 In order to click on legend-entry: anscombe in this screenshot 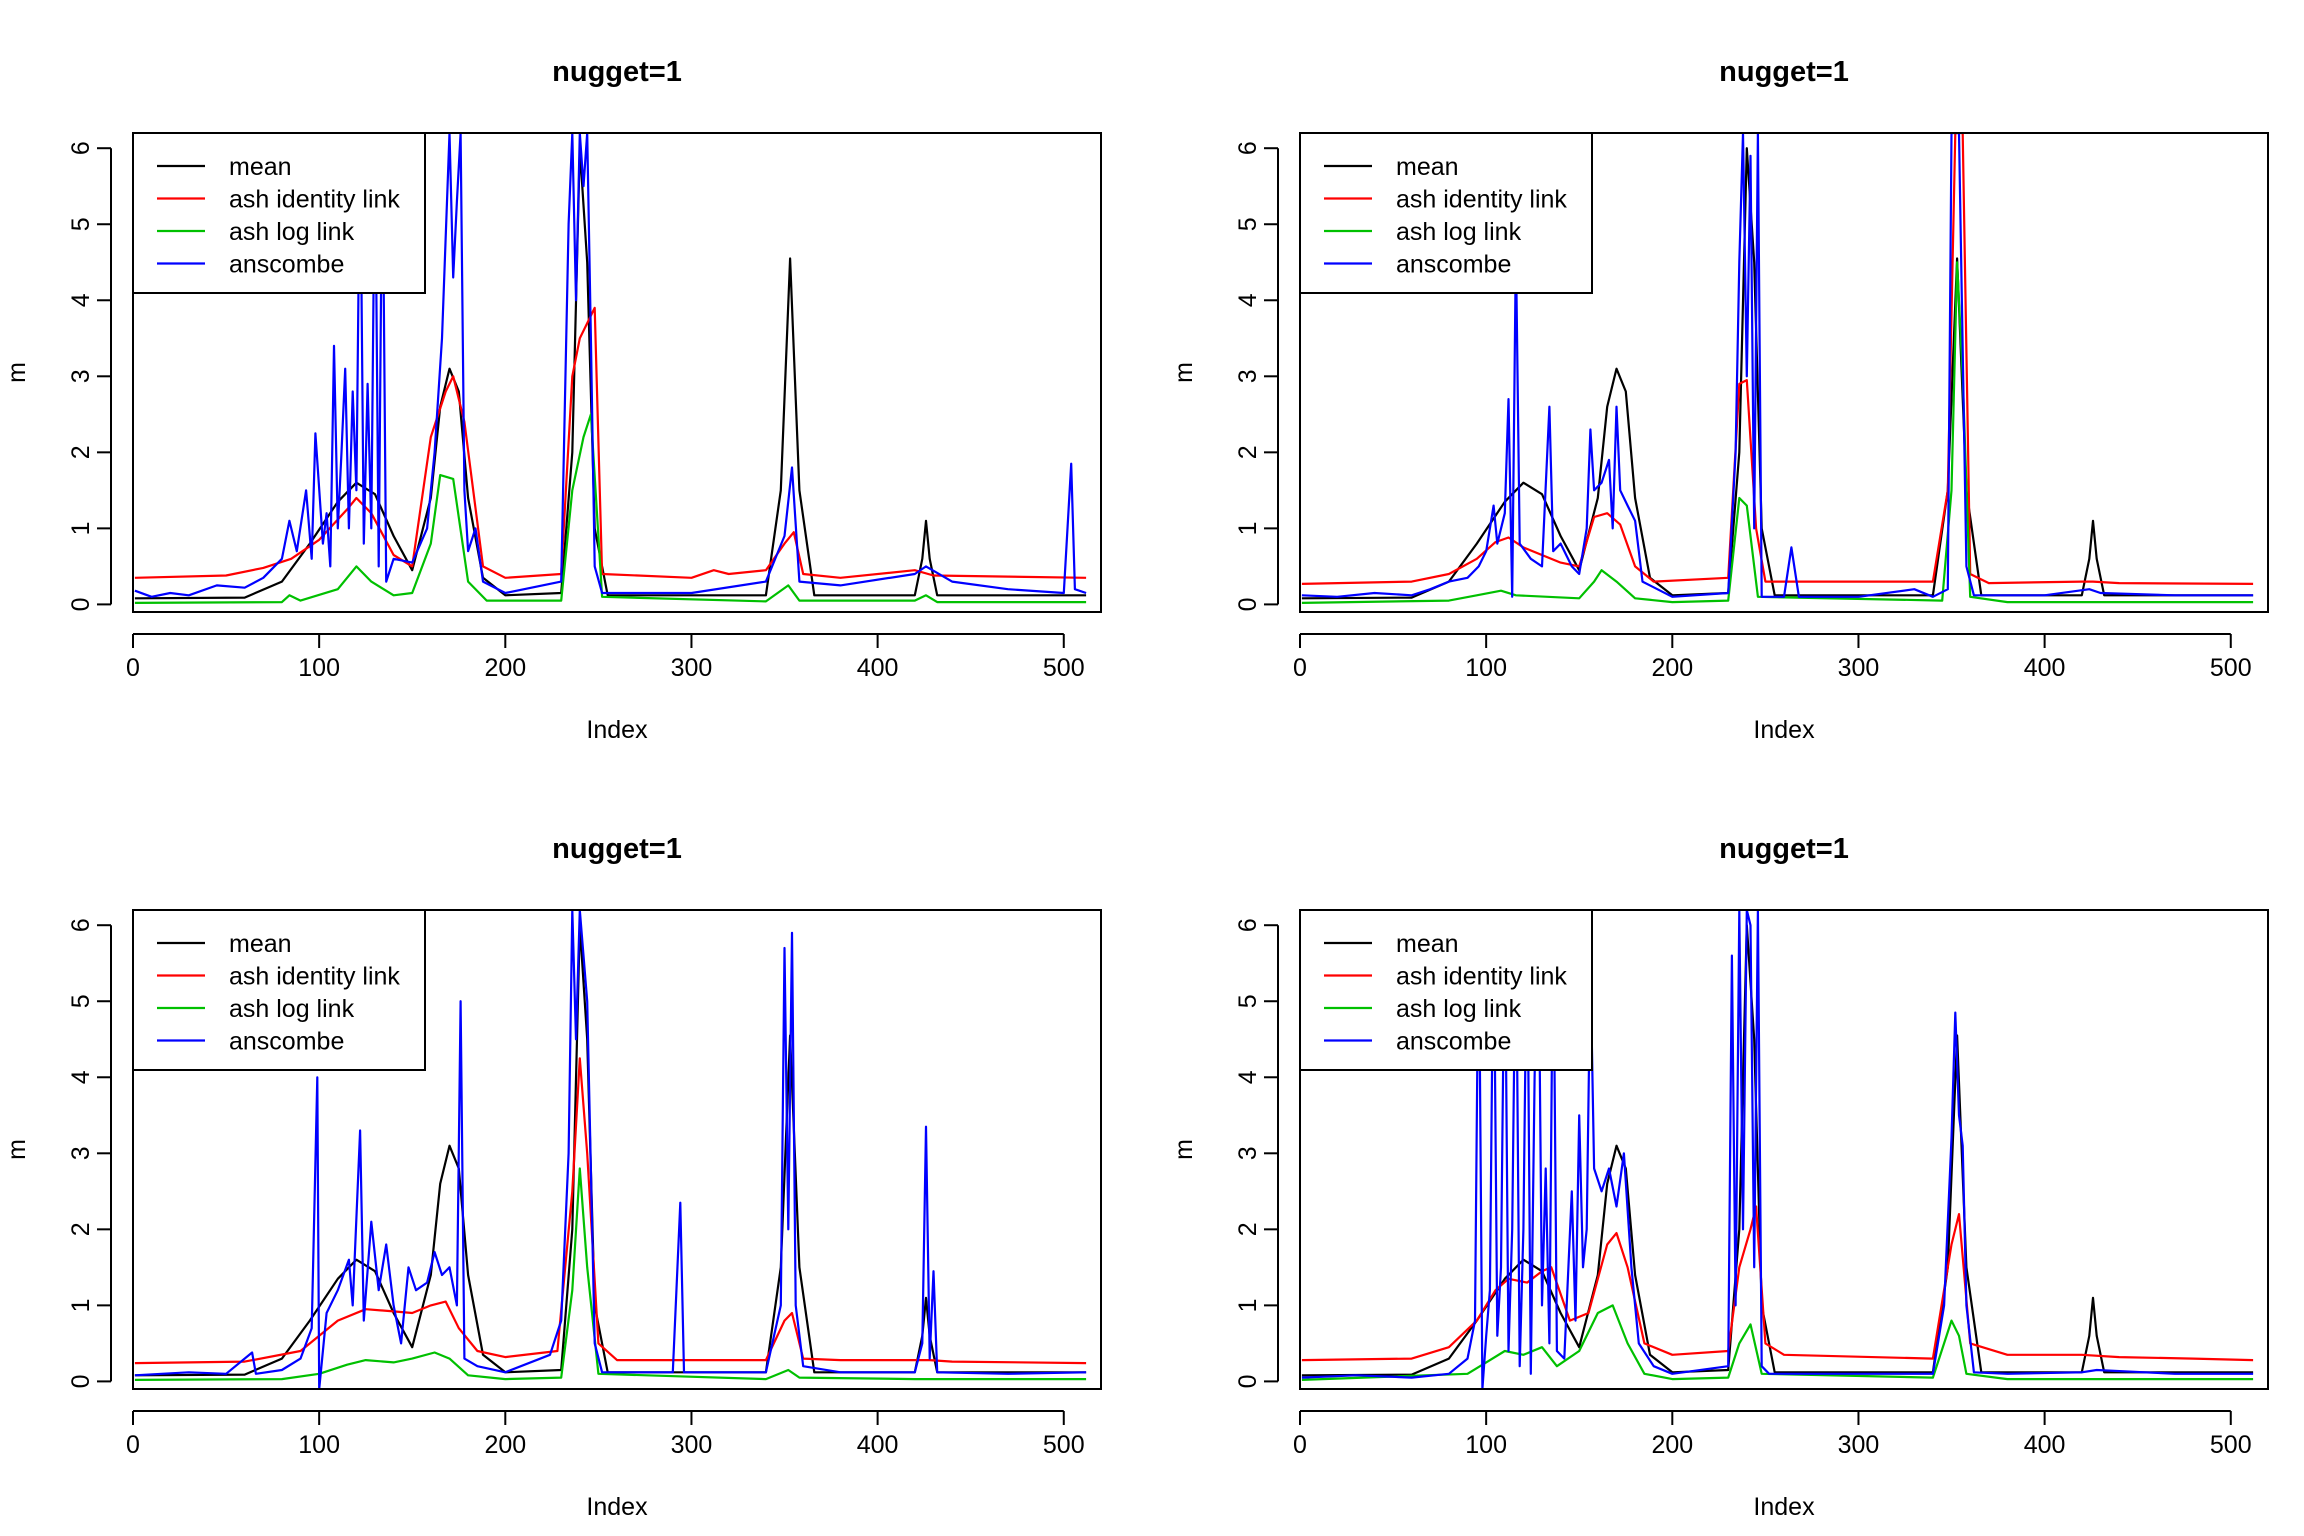, I will do `click(1453, 265)`.